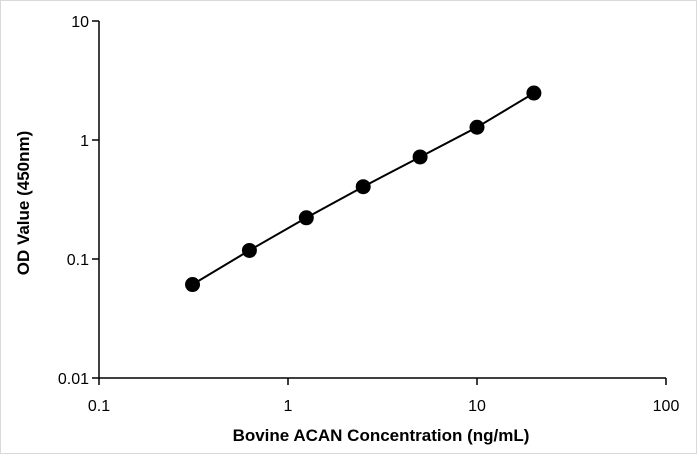  Describe the element at coordinates (99, 406) in the screenshot. I see `x-tick-label: 0.1` at that location.